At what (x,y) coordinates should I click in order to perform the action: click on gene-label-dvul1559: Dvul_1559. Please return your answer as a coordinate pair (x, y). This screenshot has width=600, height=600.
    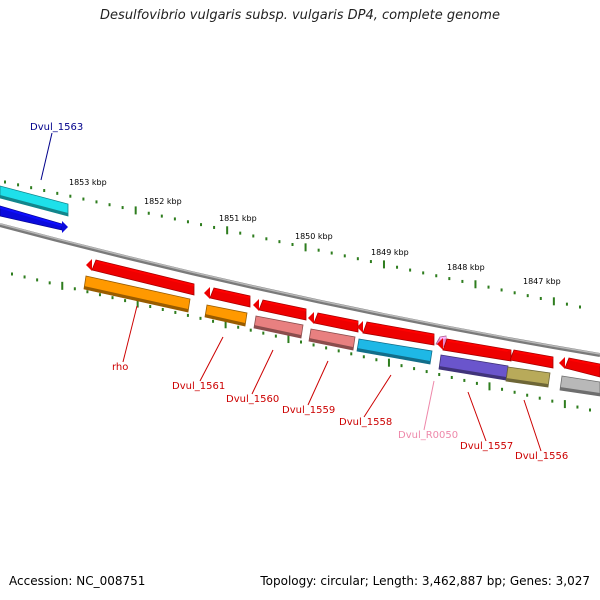
    Looking at the image, I should click on (308, 410).